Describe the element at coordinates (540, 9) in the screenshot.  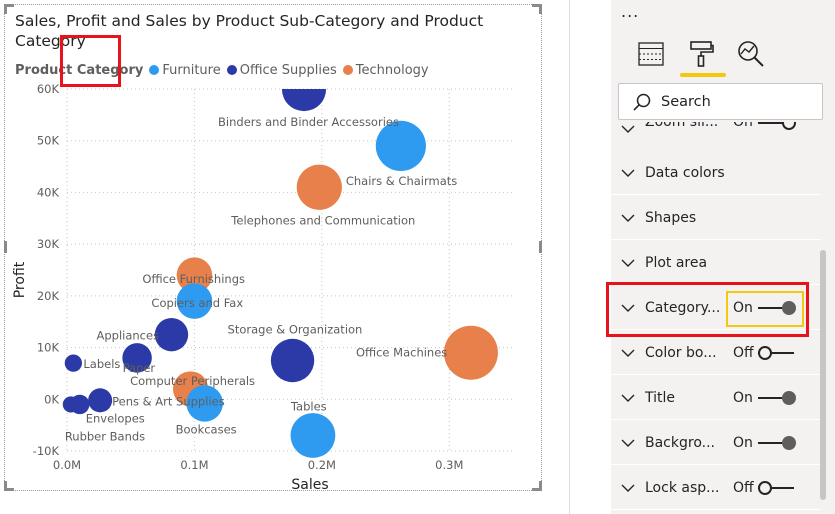
I see `resize-handle-tr-v` at that location.